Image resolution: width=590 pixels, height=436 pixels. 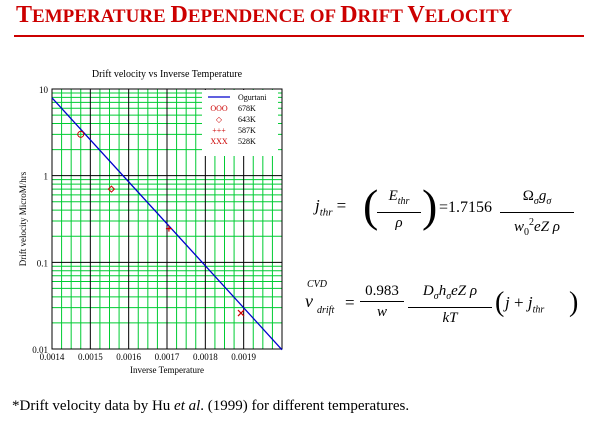 What do you see at coordinates (371, 205) in the screenshot?
I see `eq1-left-paren: (` at bounding box center [371, 205].